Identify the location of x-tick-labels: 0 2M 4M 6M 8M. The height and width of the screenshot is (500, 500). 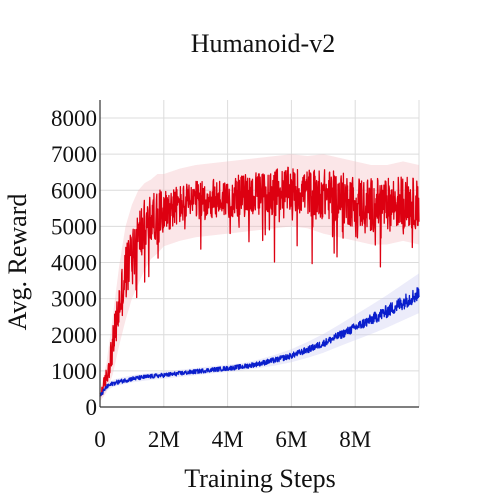
(232, 439).